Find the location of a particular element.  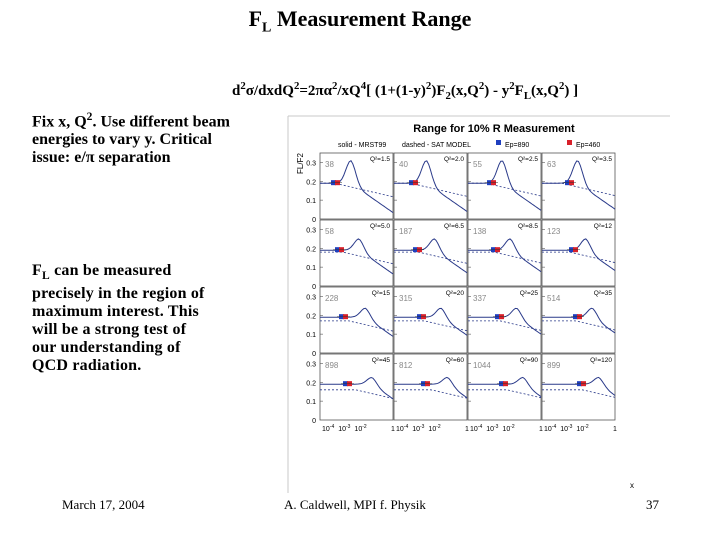

panel-count: 123 is located at coordinates (554, 231).